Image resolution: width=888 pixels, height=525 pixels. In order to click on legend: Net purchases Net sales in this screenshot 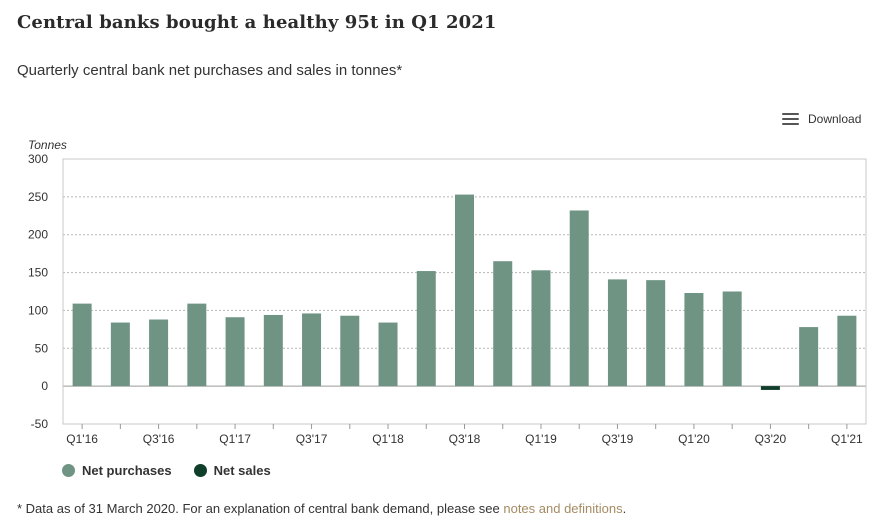, I will do `click(177, 470)`.